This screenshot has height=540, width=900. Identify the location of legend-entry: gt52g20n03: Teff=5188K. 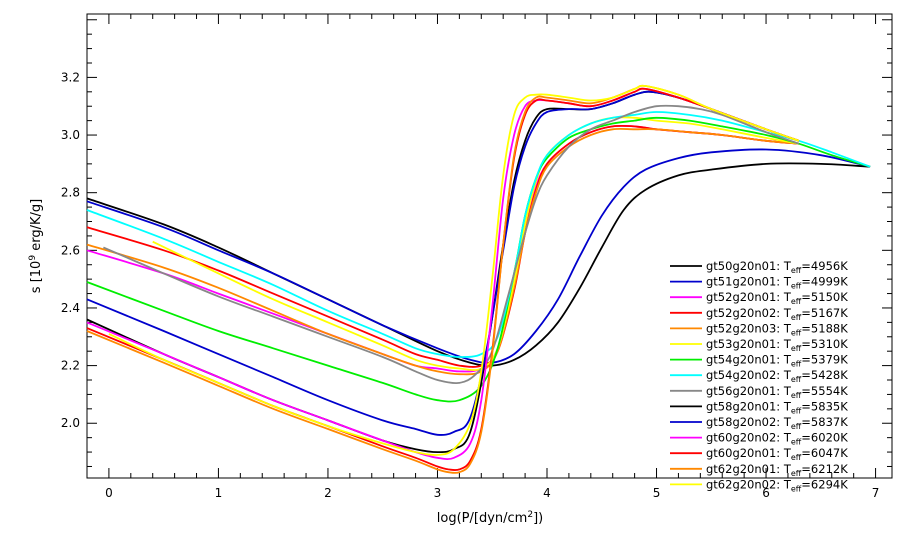
(777, 329).